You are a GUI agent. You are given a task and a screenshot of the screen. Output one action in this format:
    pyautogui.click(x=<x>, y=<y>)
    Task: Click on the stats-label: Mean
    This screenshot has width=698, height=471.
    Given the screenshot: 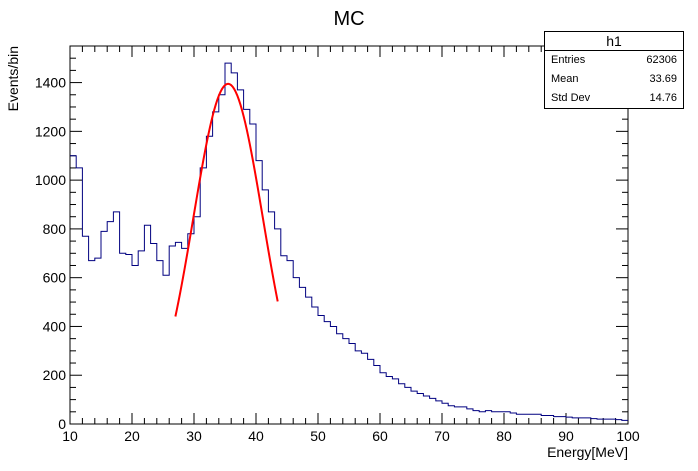 What is the action you would take?
    pyautogui.click(x=565, y=79)
    